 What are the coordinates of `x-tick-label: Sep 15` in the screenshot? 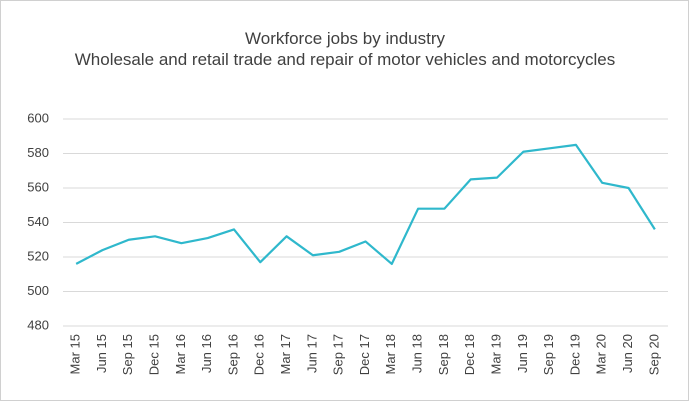 It's located at (127, 354).